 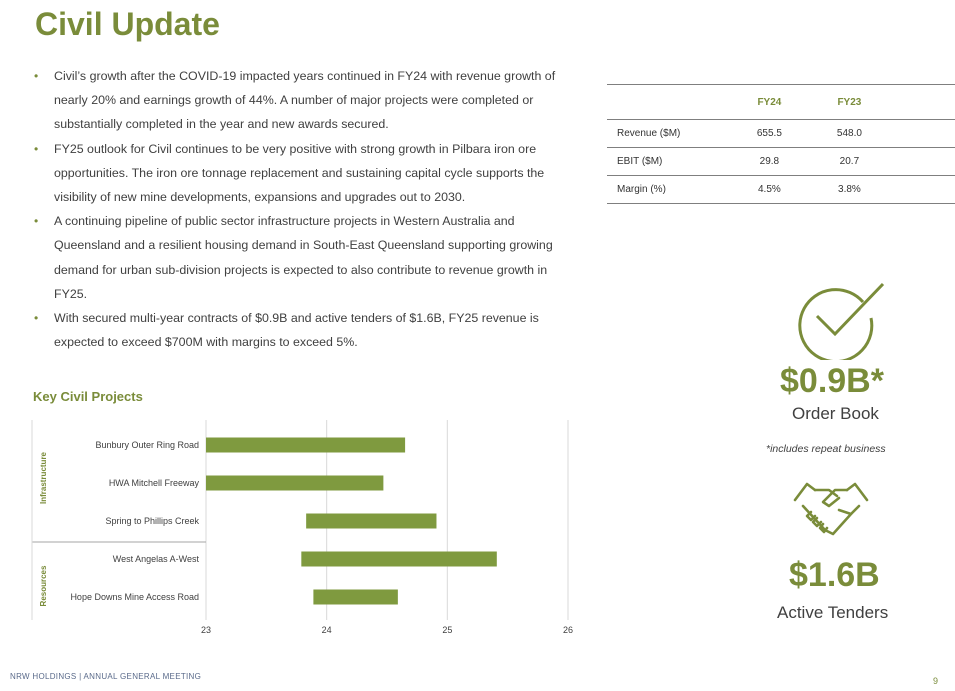 What do you see at coordinates (834, 575) in the screenshot?
I see `tenders-value: $1.6B` at bounding box center [834, 575].